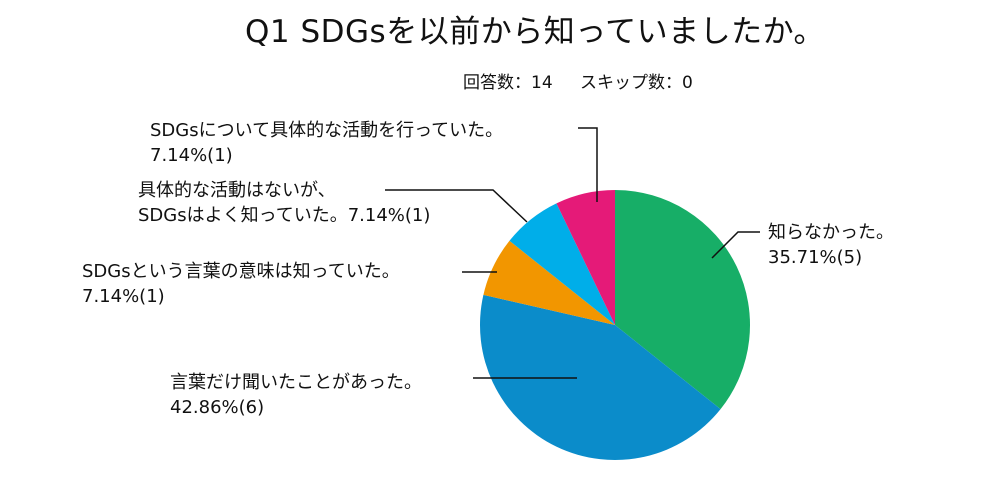  I want to click on skip-count: スキップ数：0, so click(636, 83).